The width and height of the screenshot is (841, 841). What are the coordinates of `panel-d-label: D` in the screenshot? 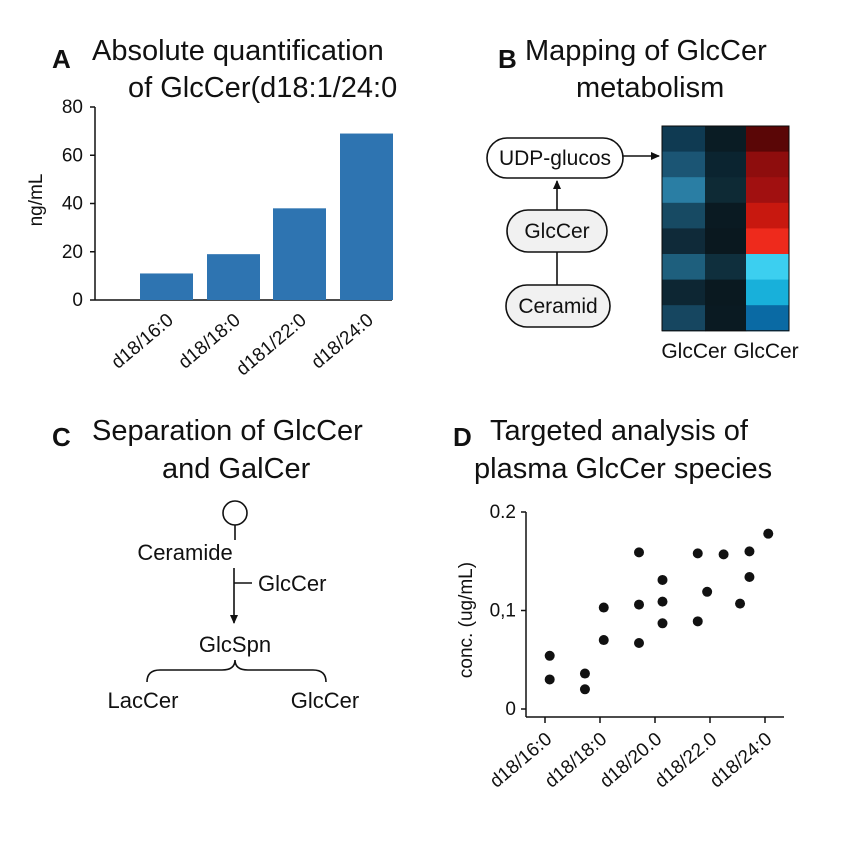 It's located at (462, 437).